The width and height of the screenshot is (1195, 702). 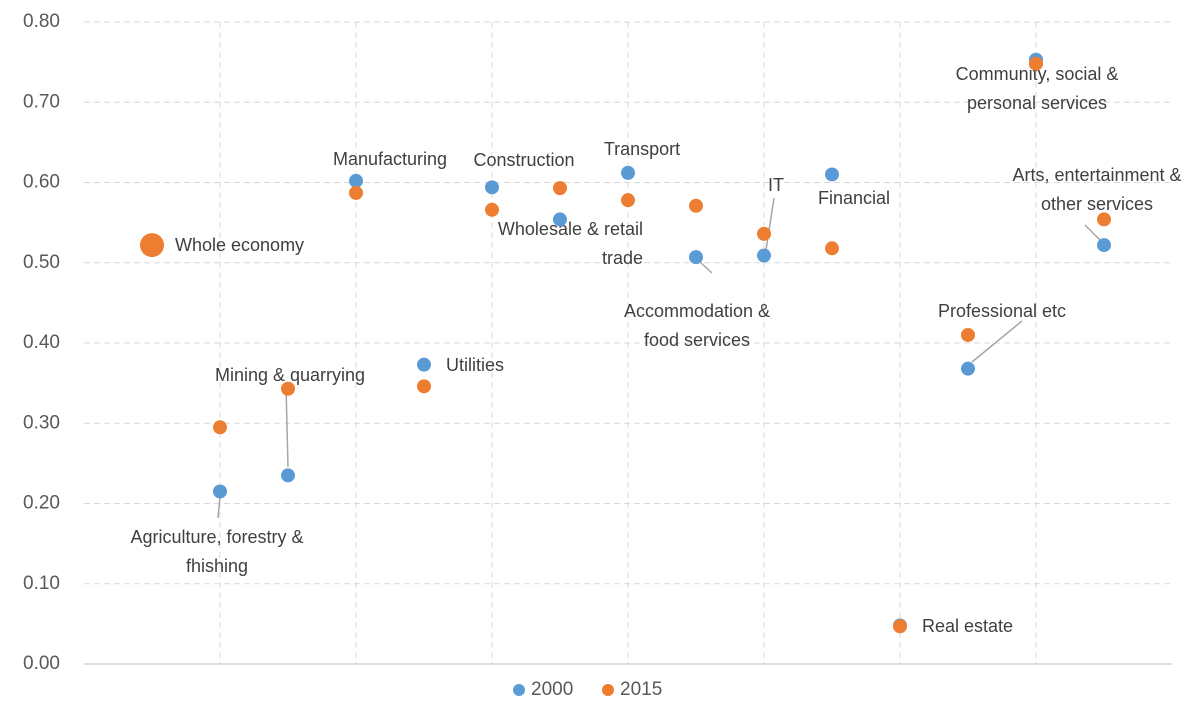 What do you see at coordinates (41, 101) in the screenshot?
I see `y-tick-label: 0.70` at bounding box center [41, 101].